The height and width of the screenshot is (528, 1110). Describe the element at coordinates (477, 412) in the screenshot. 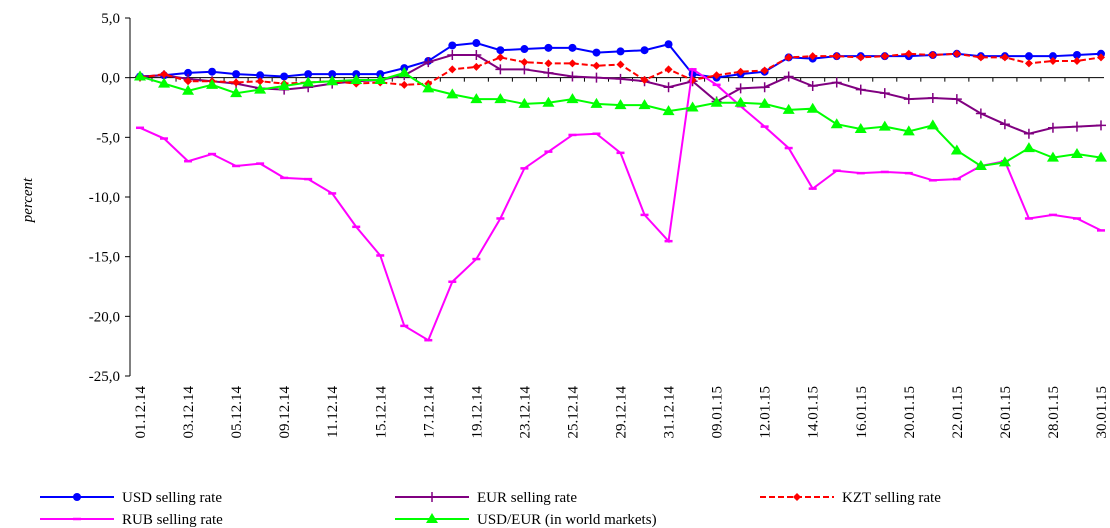

I see `x-tick-label: 19.12.14` at that location.